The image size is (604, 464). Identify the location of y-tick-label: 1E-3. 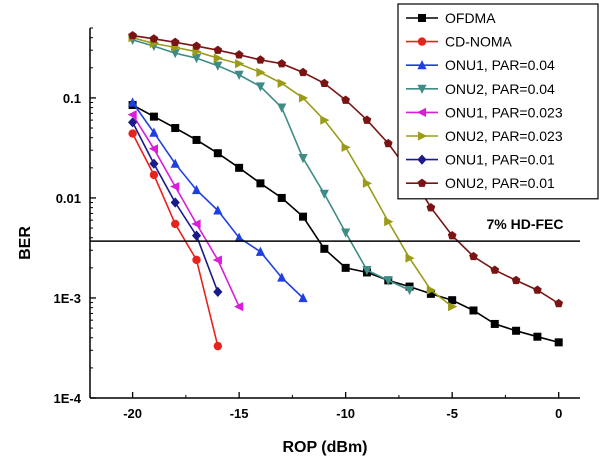
(67, 298).